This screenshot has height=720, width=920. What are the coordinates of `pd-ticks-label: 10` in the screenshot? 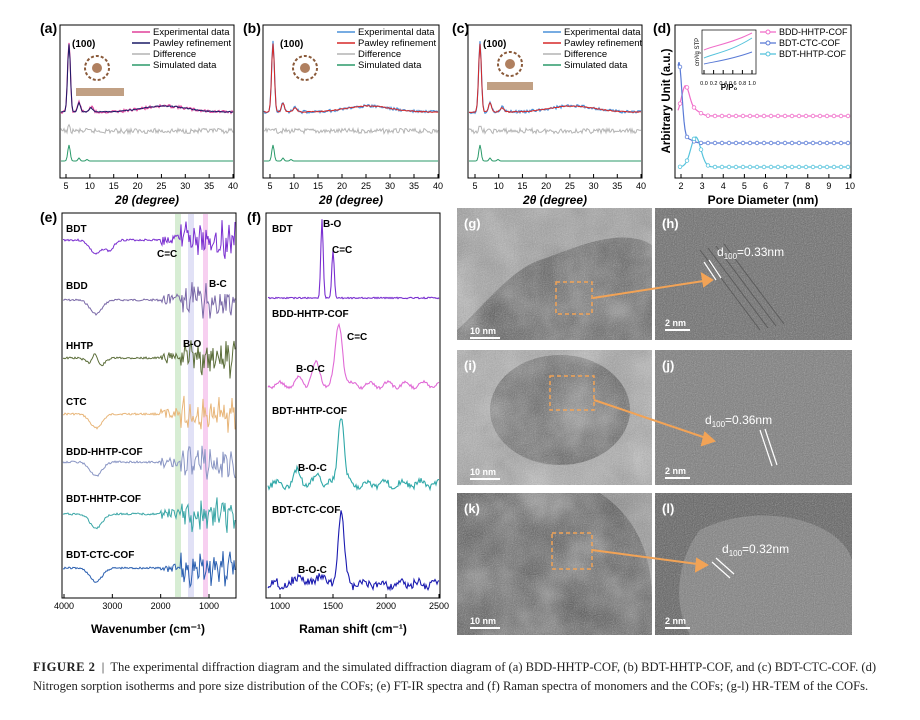 It's located at (850, 186).